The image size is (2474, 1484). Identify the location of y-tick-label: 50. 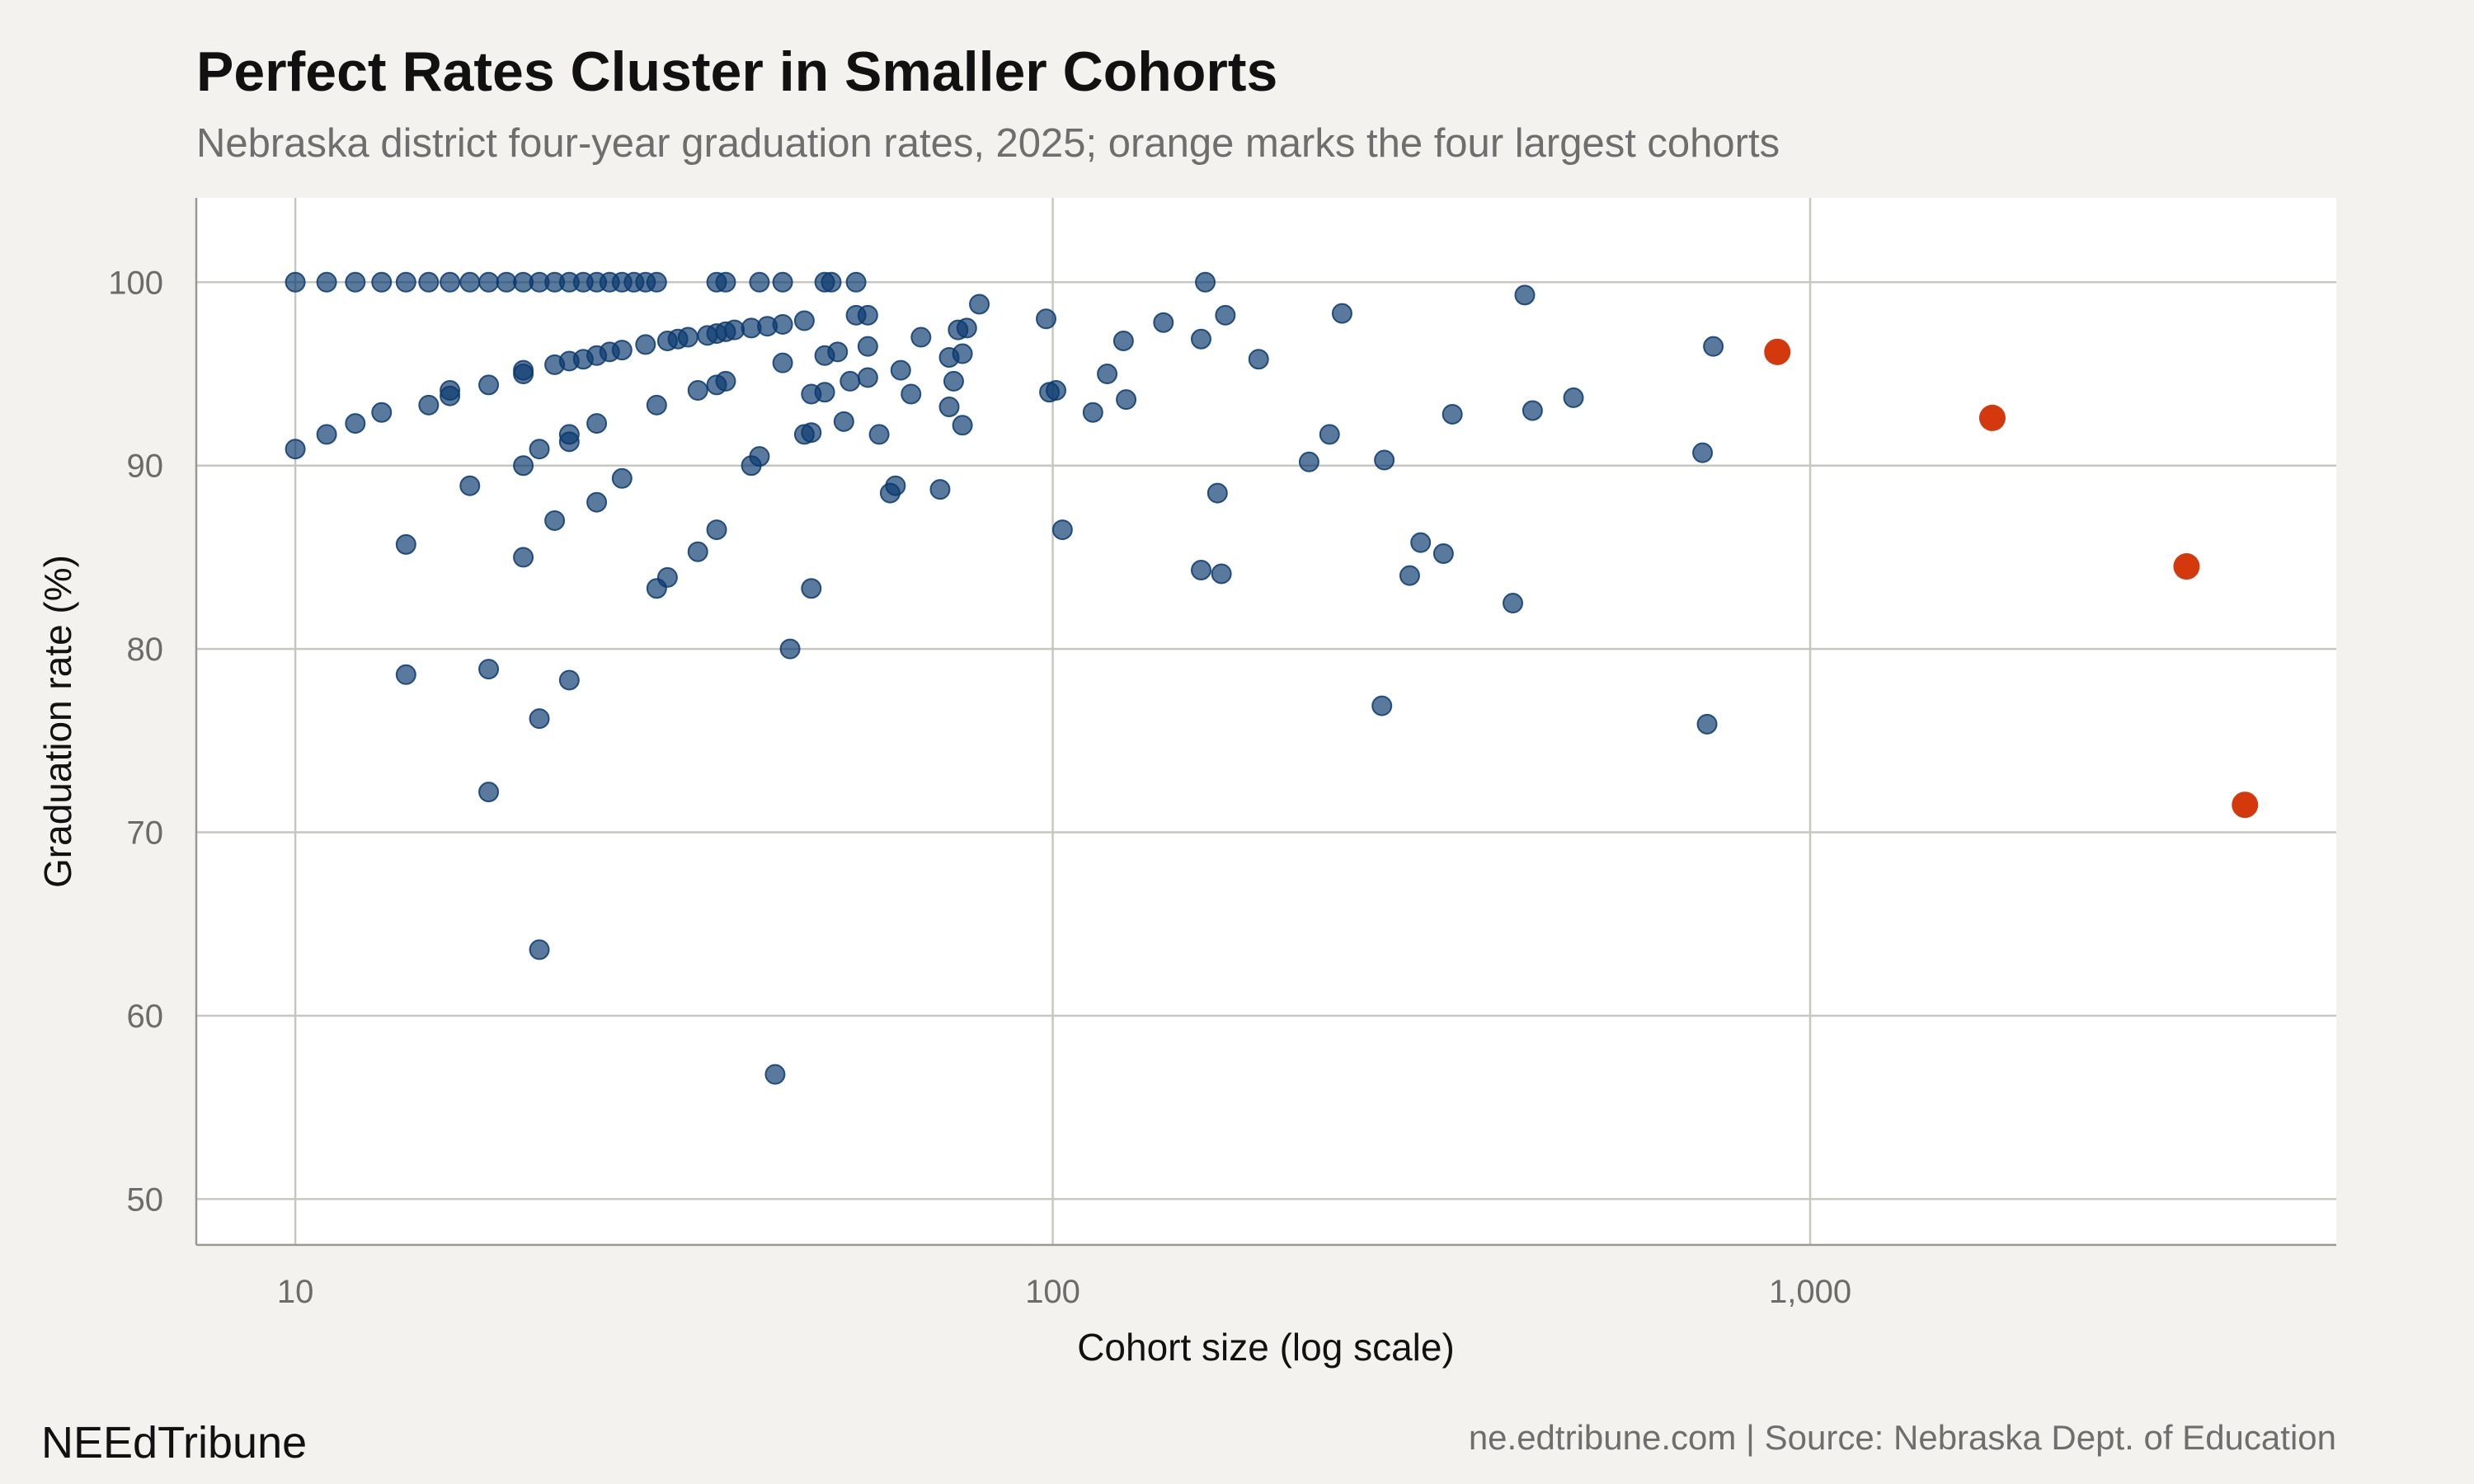
(145, 1199).